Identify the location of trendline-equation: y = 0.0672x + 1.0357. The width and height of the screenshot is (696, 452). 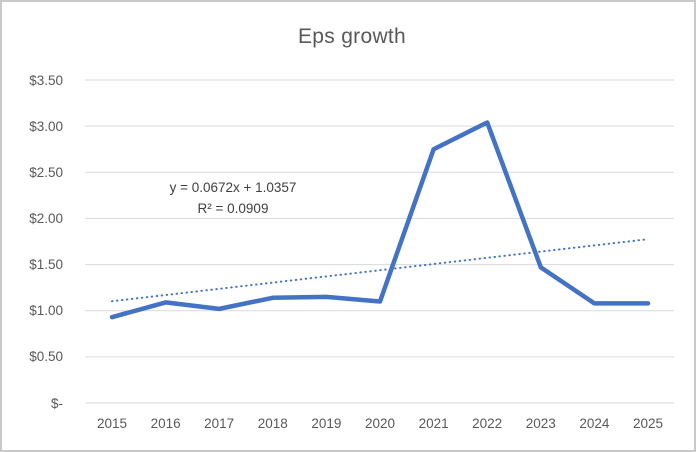
(233, 187).